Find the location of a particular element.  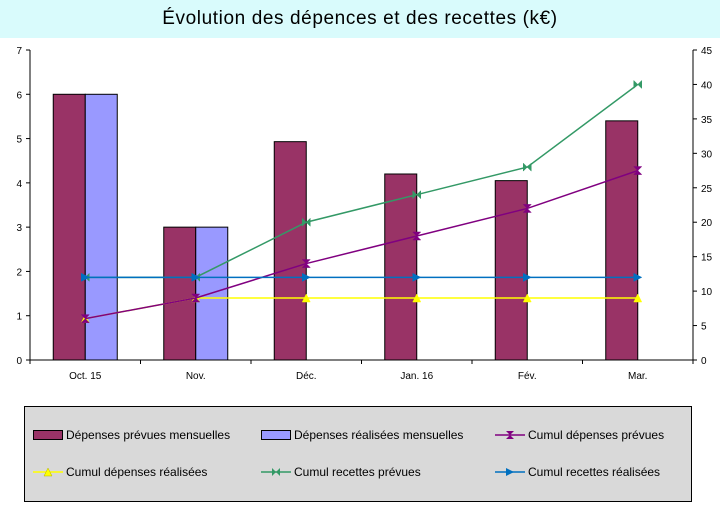

y-right-tick-label: 15 is located at coordinates (707, 258).